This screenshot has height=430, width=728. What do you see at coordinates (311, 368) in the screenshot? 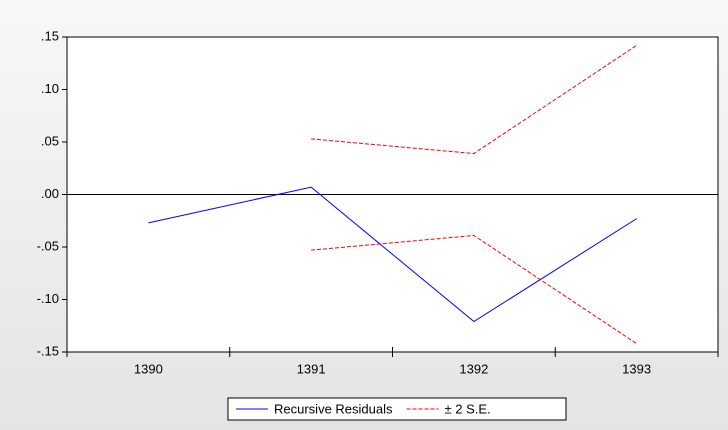
I see `x-tick-label: 1391` at bounding box center [311, 368].